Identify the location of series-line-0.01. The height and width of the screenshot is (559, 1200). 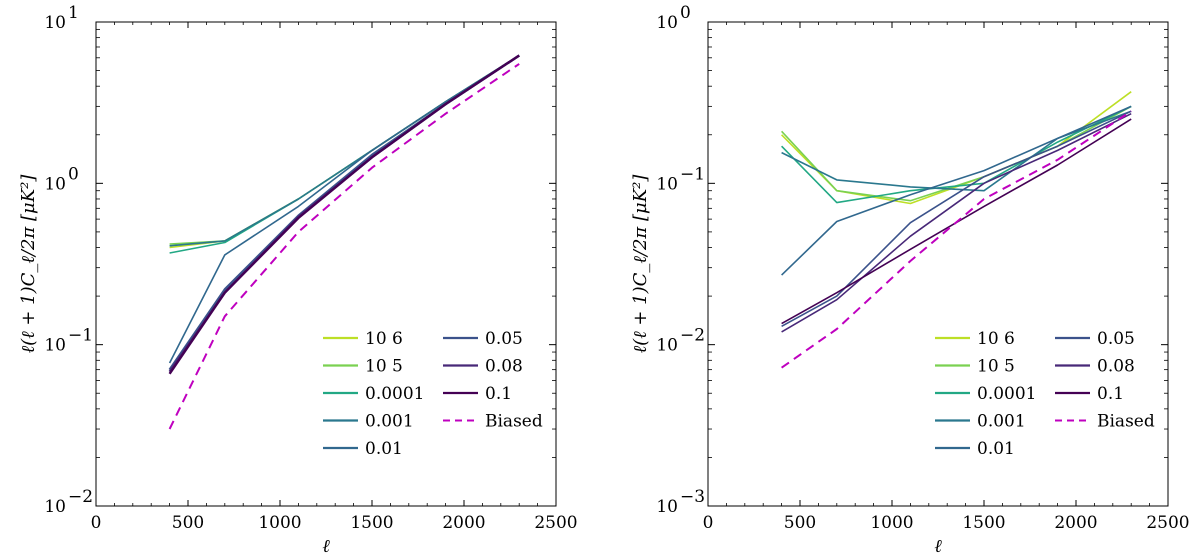
(956, 190).